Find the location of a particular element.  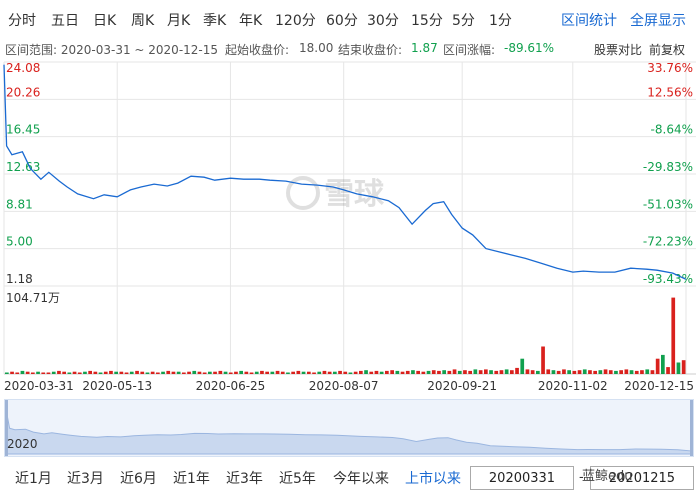

range-1y-button: 近1年 is located at coordinates (191, 479).